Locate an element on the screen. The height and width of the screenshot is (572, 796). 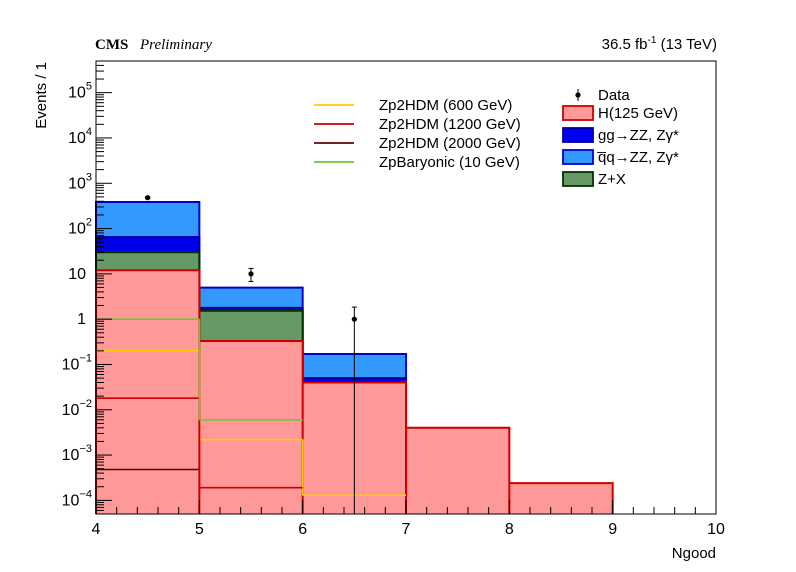
y-tick-label: 10² is located at coordinates (80, 227).